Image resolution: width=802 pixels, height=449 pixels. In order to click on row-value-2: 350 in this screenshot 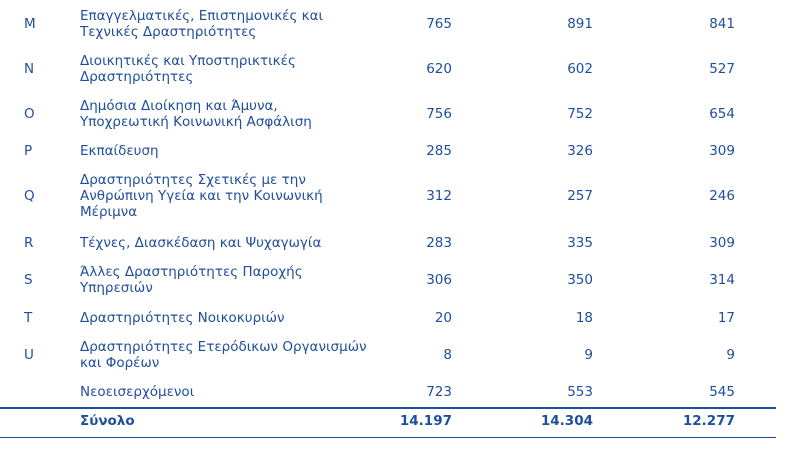, I will do `click(580, 280)`.